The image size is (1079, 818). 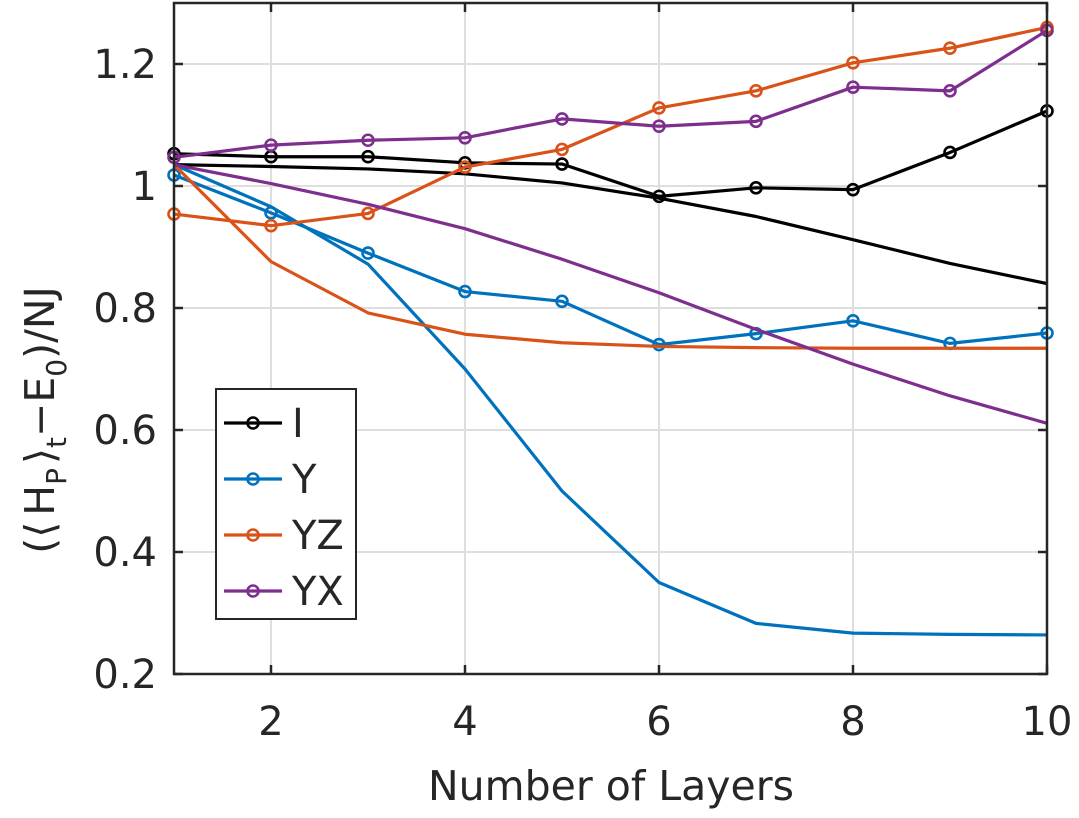 I want to click on x-tick-label: 2, so click(x=270, y=722).